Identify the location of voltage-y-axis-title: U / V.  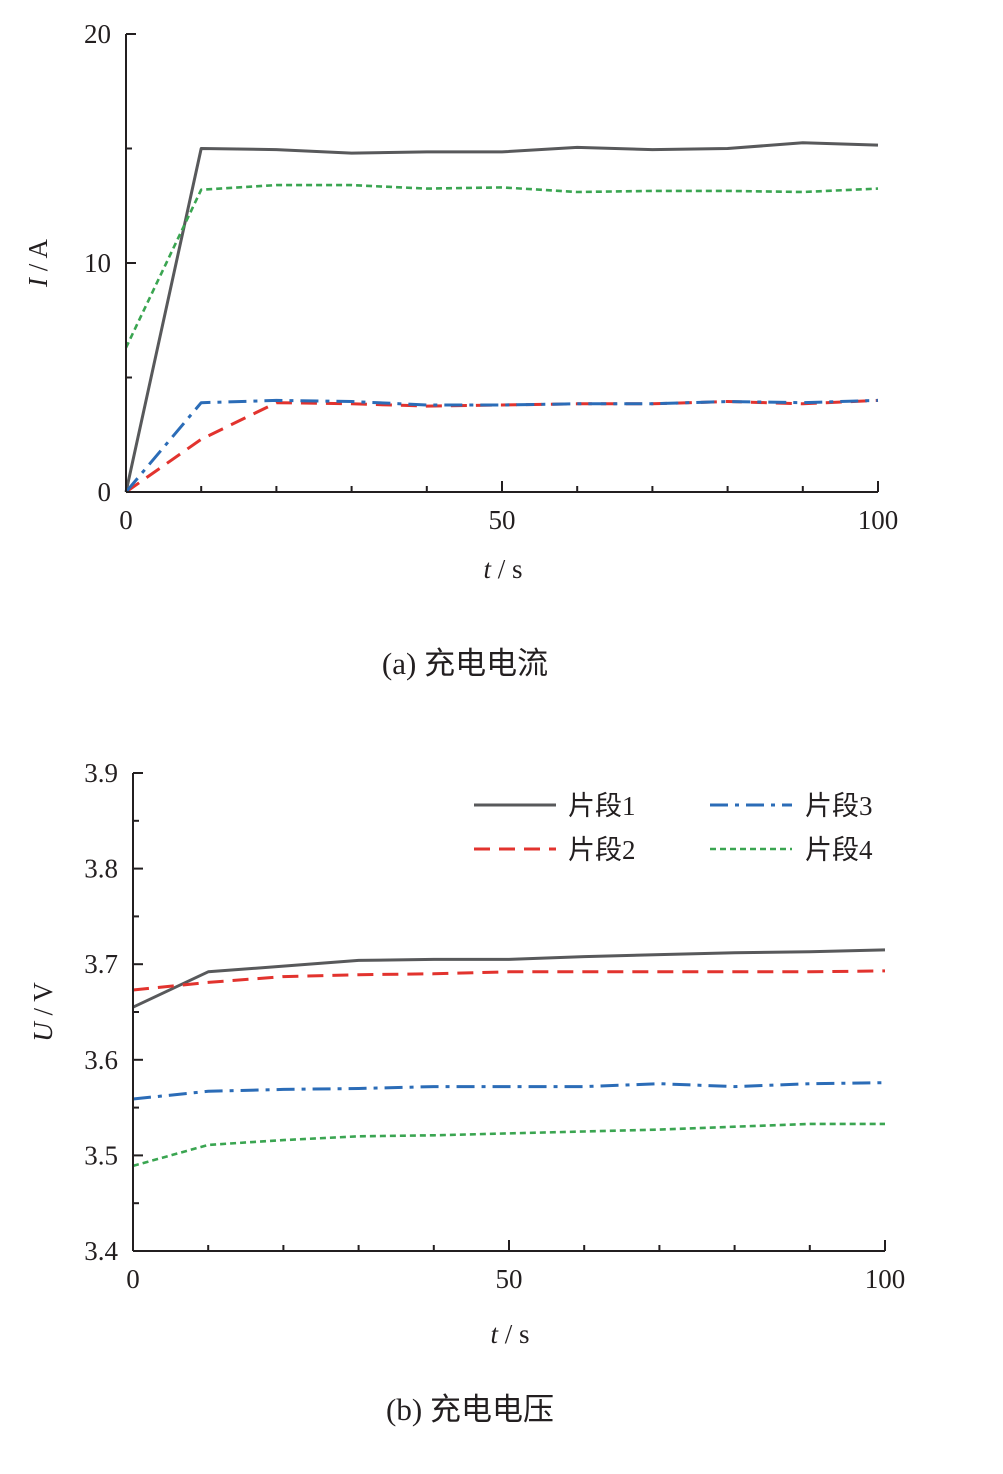
(43, 1012).